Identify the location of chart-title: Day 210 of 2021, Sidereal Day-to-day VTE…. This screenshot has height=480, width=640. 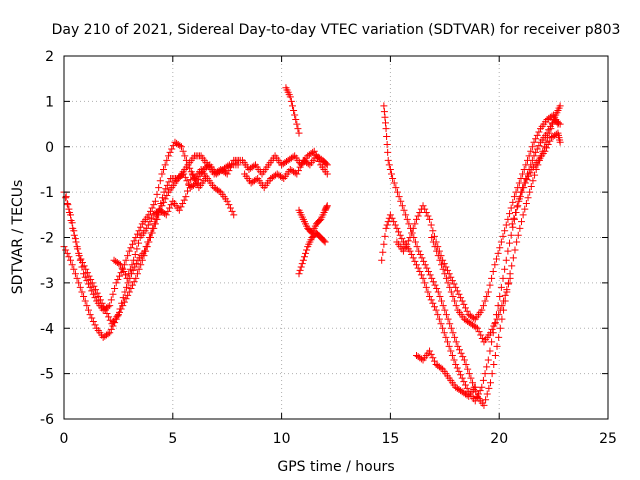
(336, 30).